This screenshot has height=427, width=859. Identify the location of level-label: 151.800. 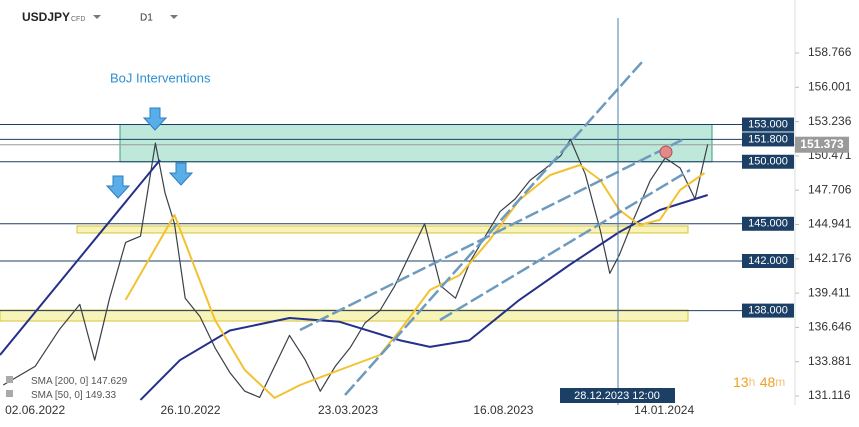
(768, 139).